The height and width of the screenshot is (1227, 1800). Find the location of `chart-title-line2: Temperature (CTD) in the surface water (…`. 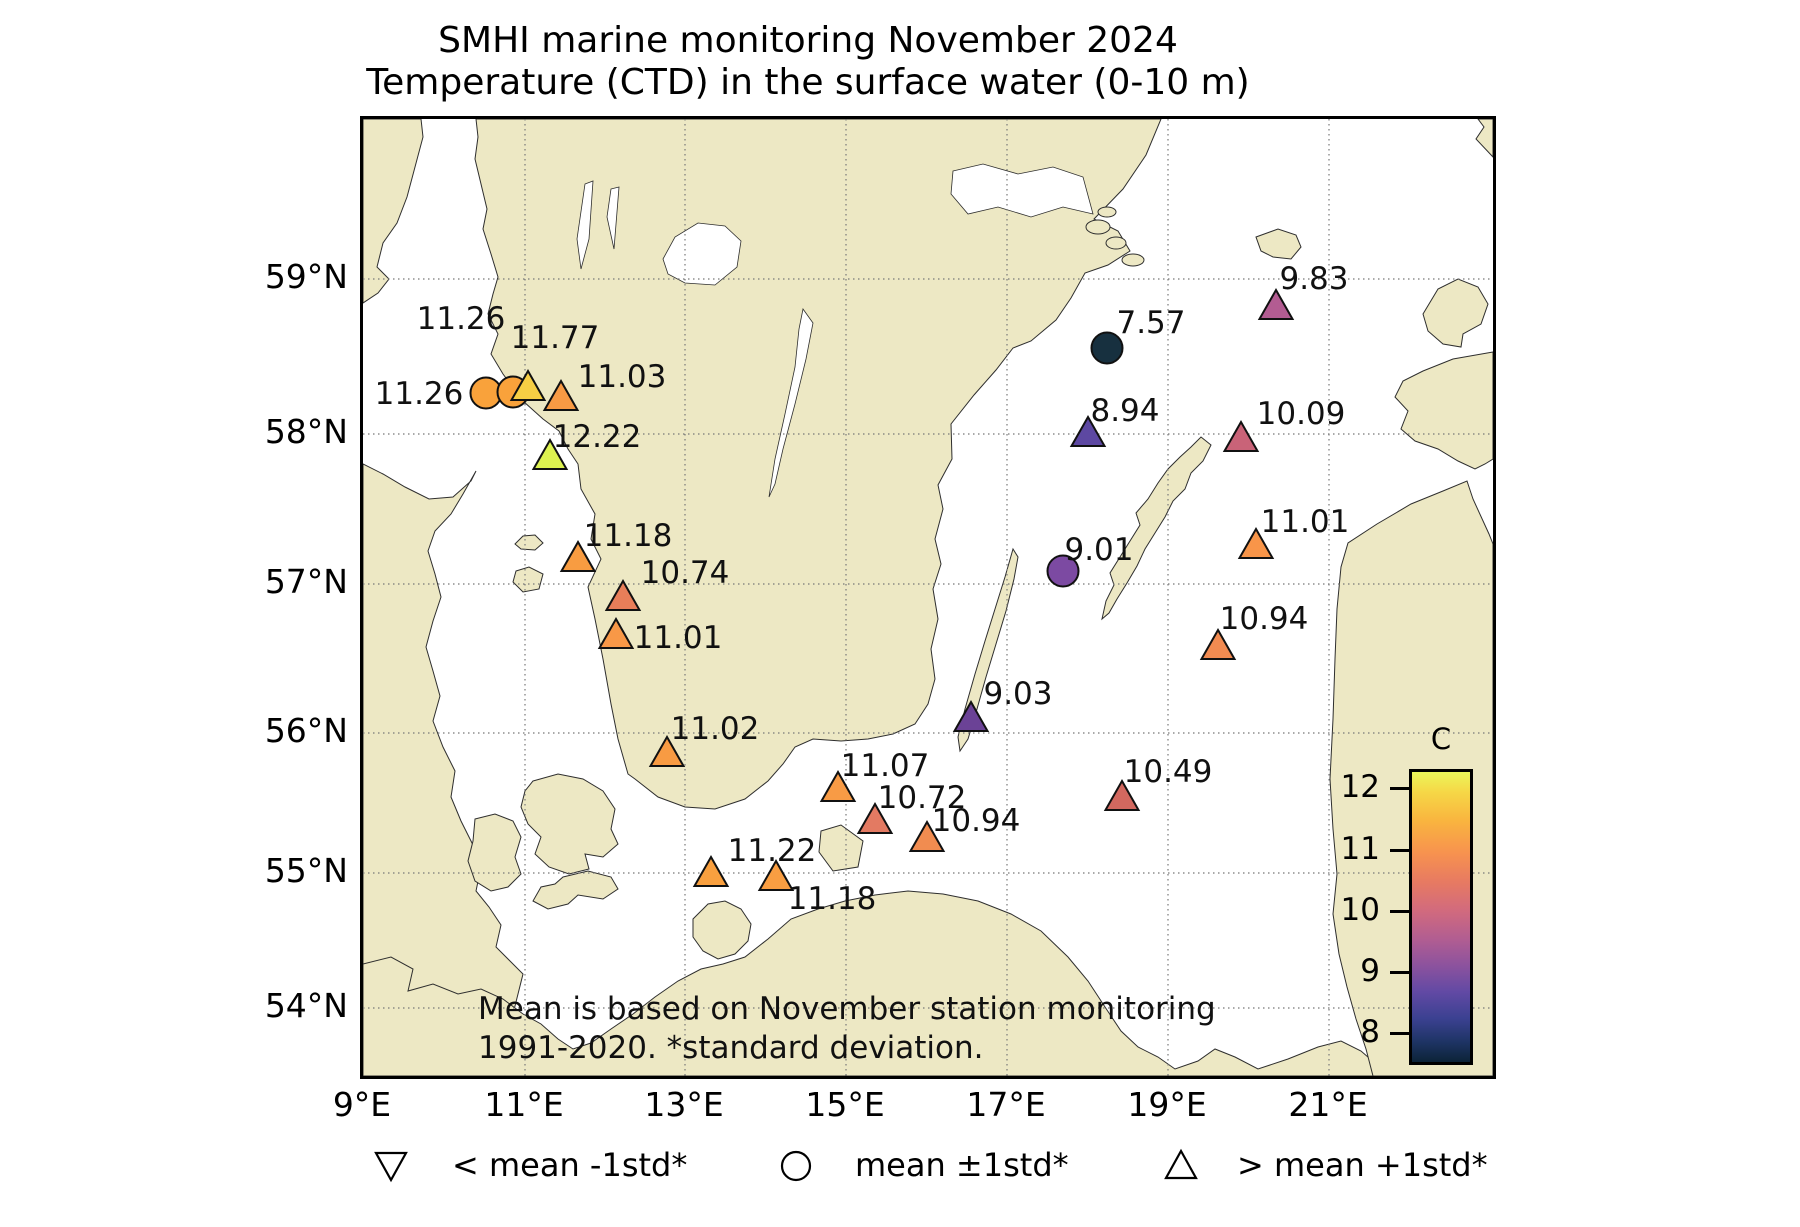

chart-title-line2: Temperature (CTD) in the surface water (… is located at coordinates (808, 82).